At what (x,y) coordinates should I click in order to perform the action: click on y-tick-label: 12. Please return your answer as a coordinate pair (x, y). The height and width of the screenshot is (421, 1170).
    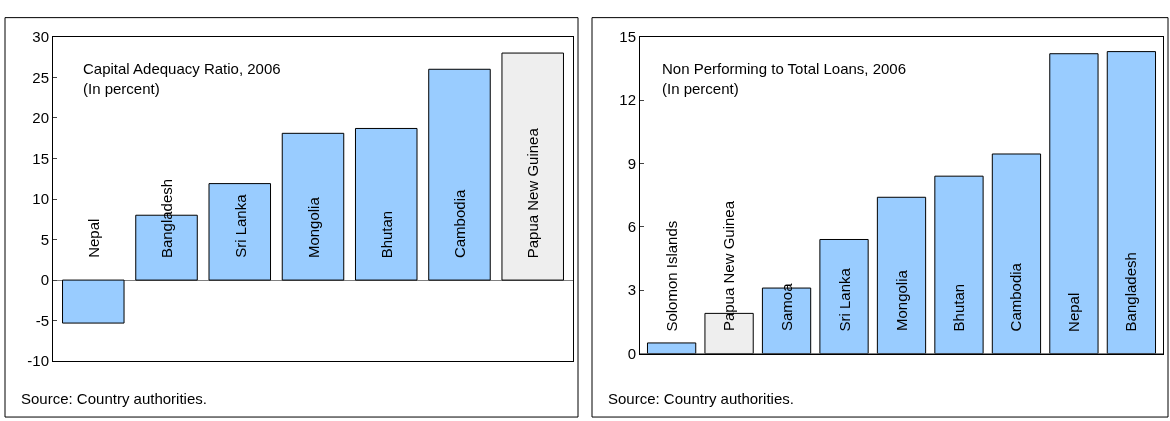
    Looking at the image, I should click on (627, 100).